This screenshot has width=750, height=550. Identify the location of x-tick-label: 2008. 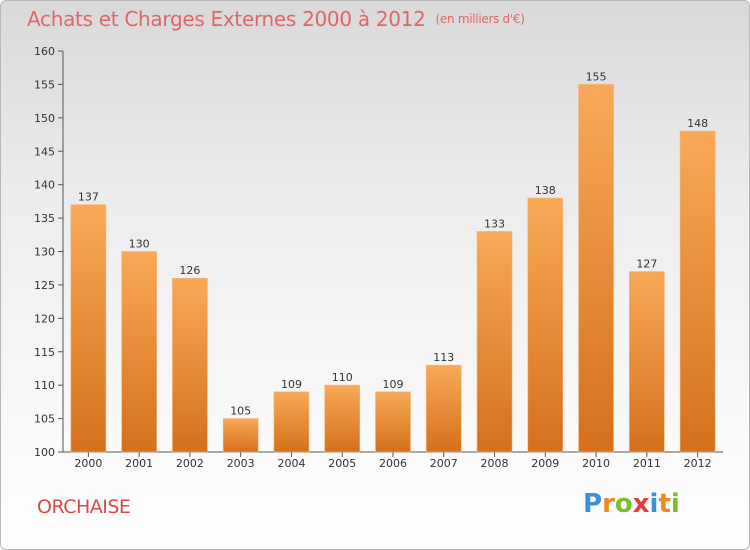
(495, 463).